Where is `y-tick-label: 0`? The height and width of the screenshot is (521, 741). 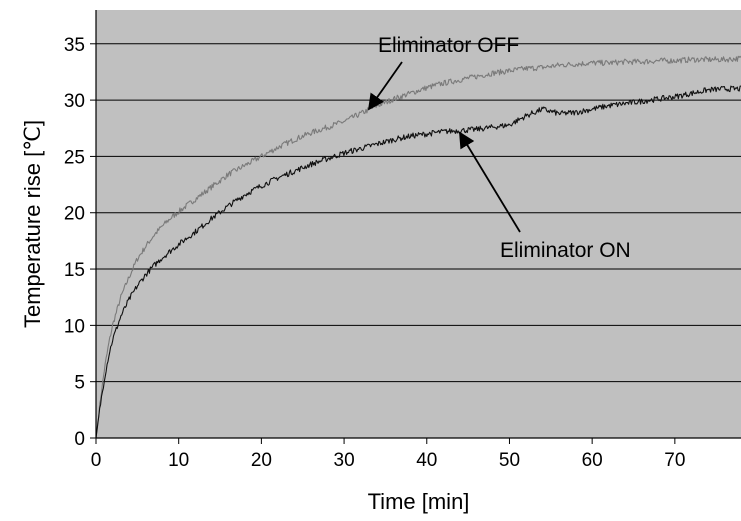 y-tick-label: 0 is located at coordinates (79, 439).